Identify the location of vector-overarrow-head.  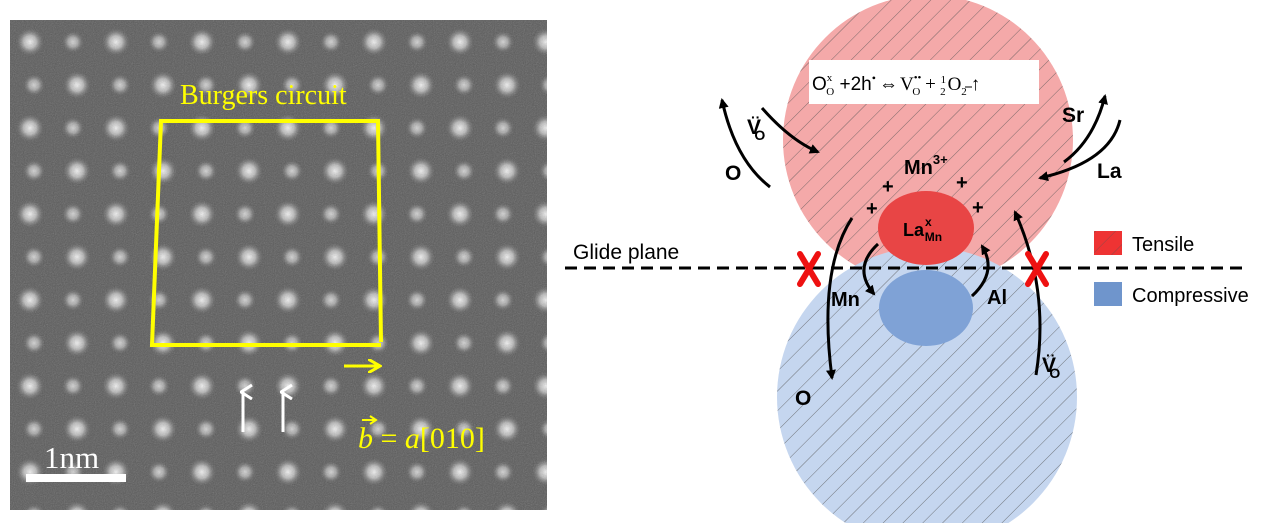
(373, 420).